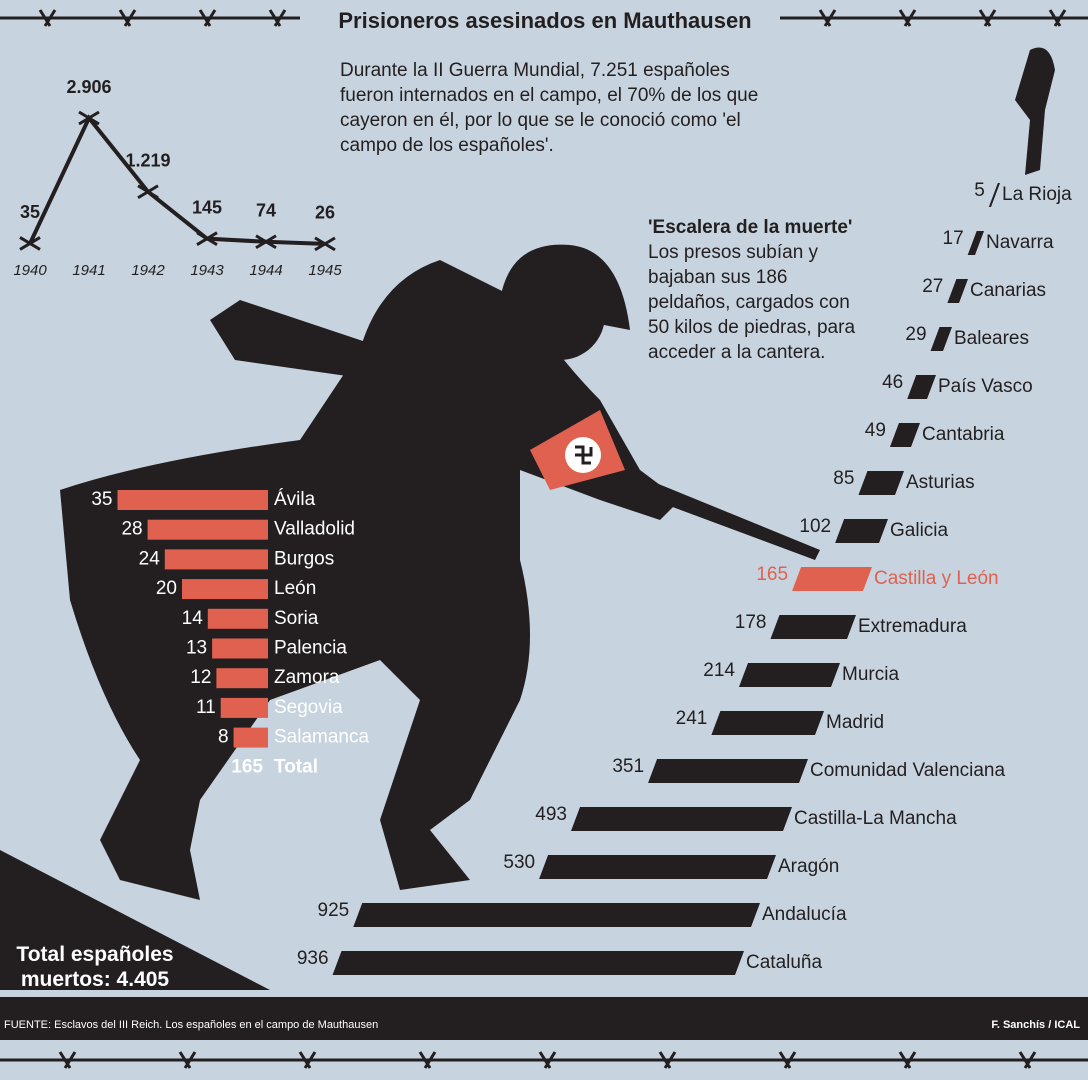 The image size is (1088, 1080). What do you see at coordinates (148, 270) in the screenshot?
I see `x-tick-label: 1942` at bounding box center [148, 270].